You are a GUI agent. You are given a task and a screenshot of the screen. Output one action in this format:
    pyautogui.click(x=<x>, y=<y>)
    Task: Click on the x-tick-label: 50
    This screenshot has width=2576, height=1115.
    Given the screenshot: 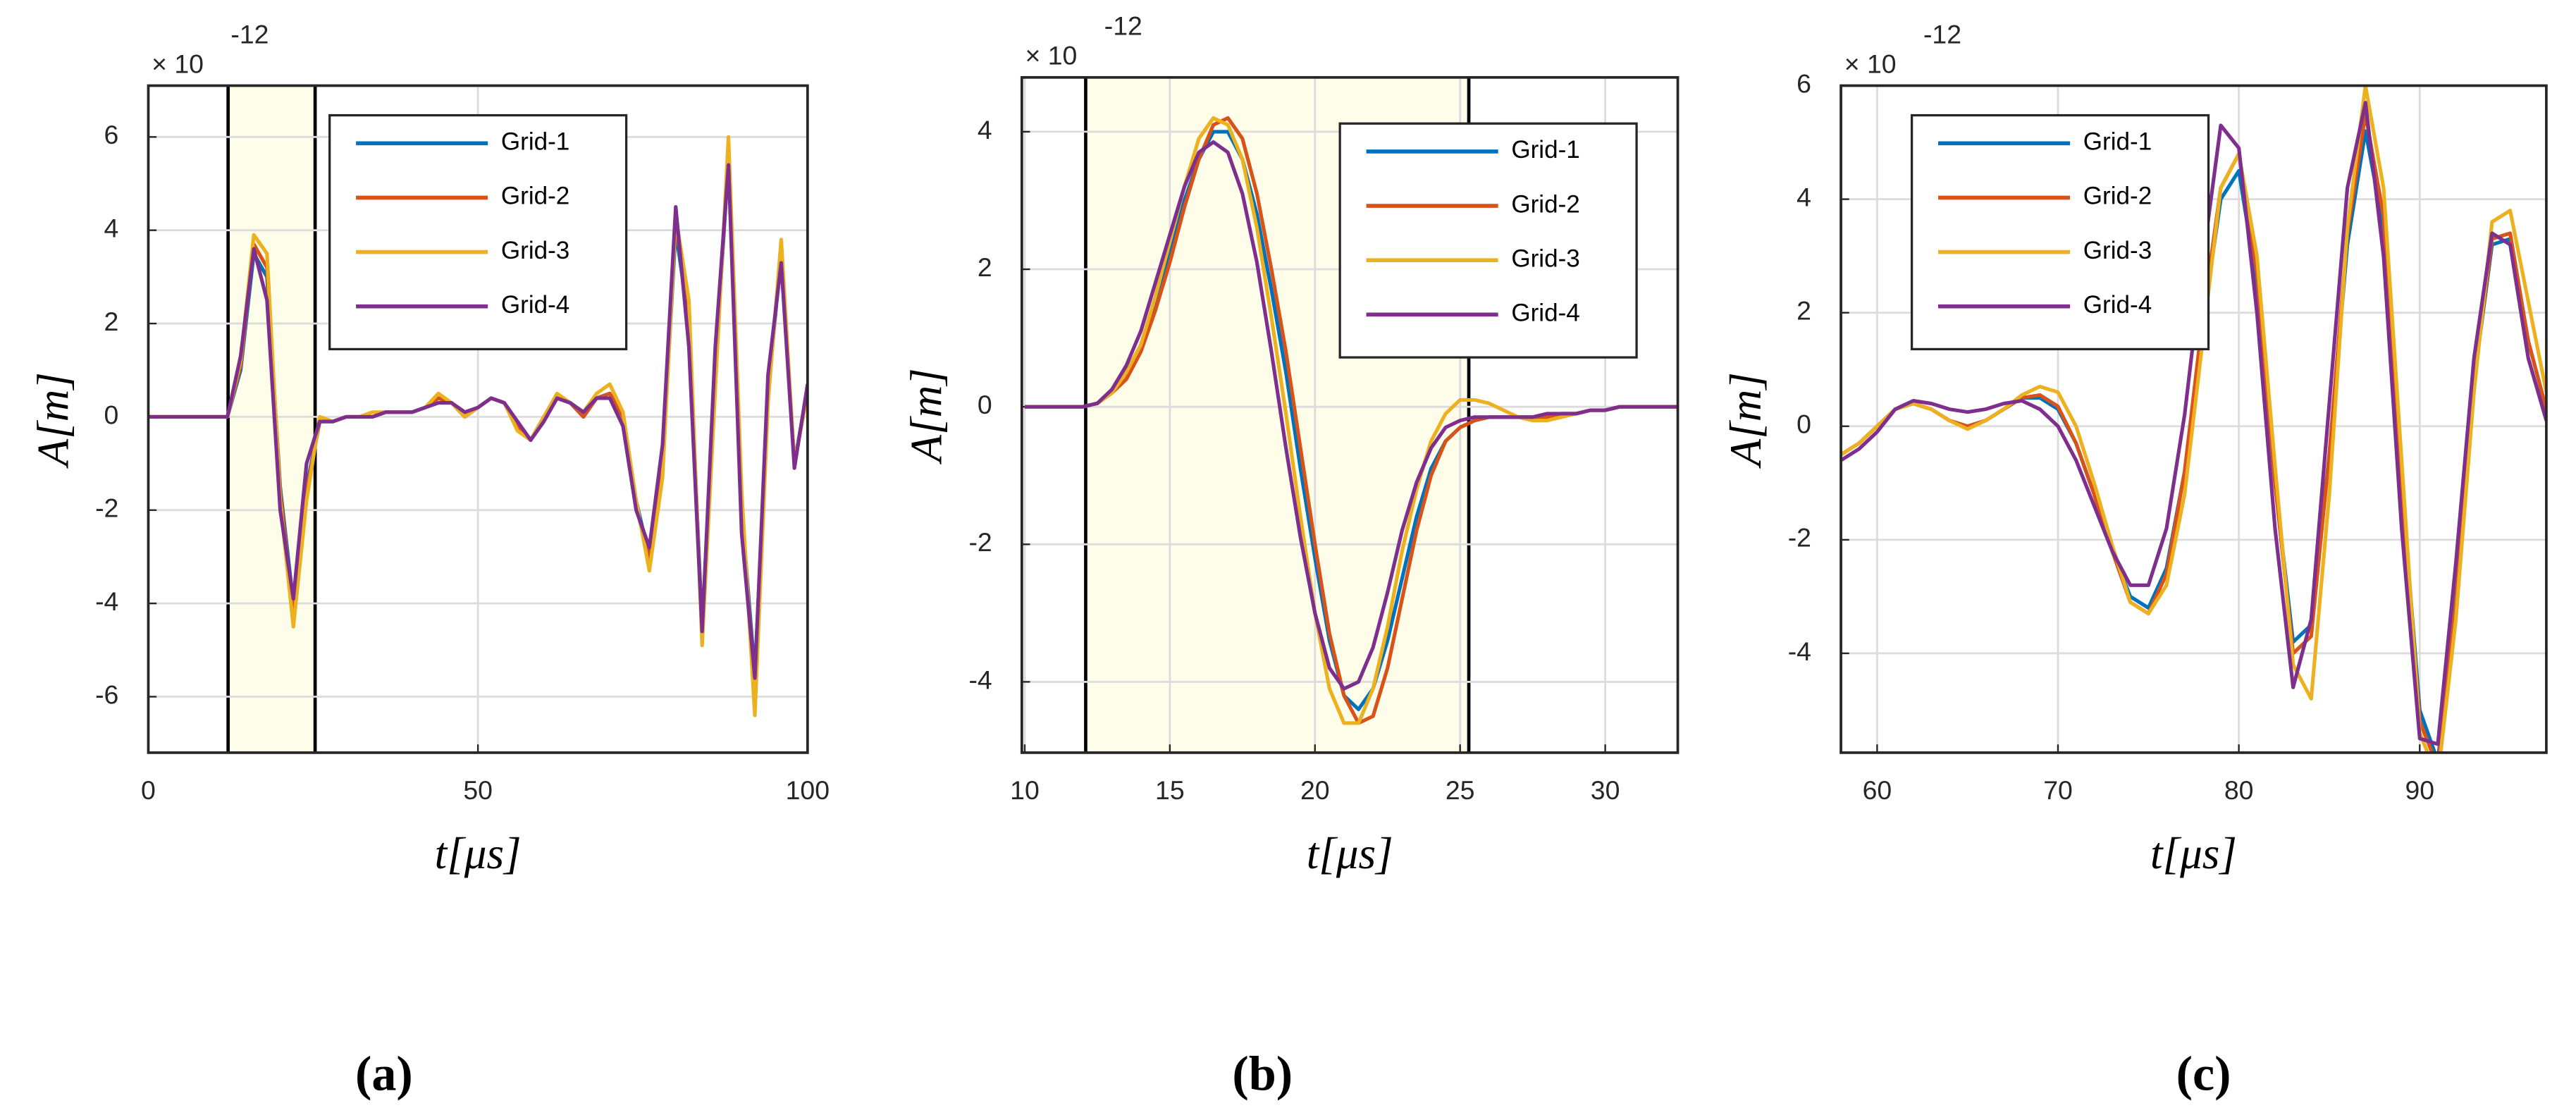 What is the action you would take?
    pyautogui.click(x=478, y=790)
    